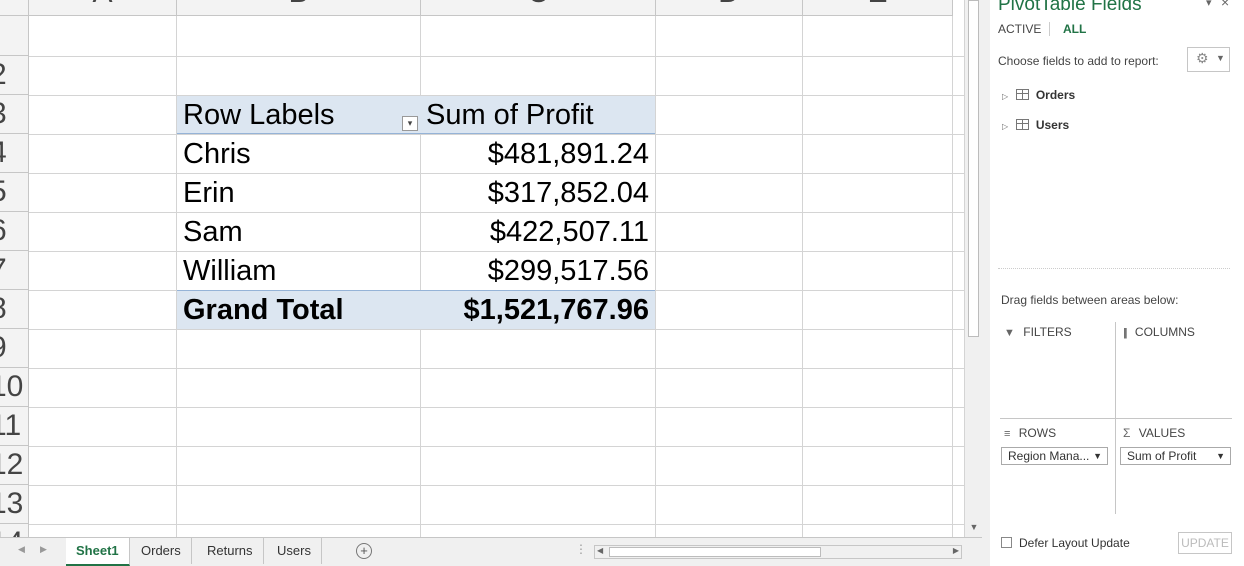  I want to click on columns-icon: |||, so click(1125, 333).